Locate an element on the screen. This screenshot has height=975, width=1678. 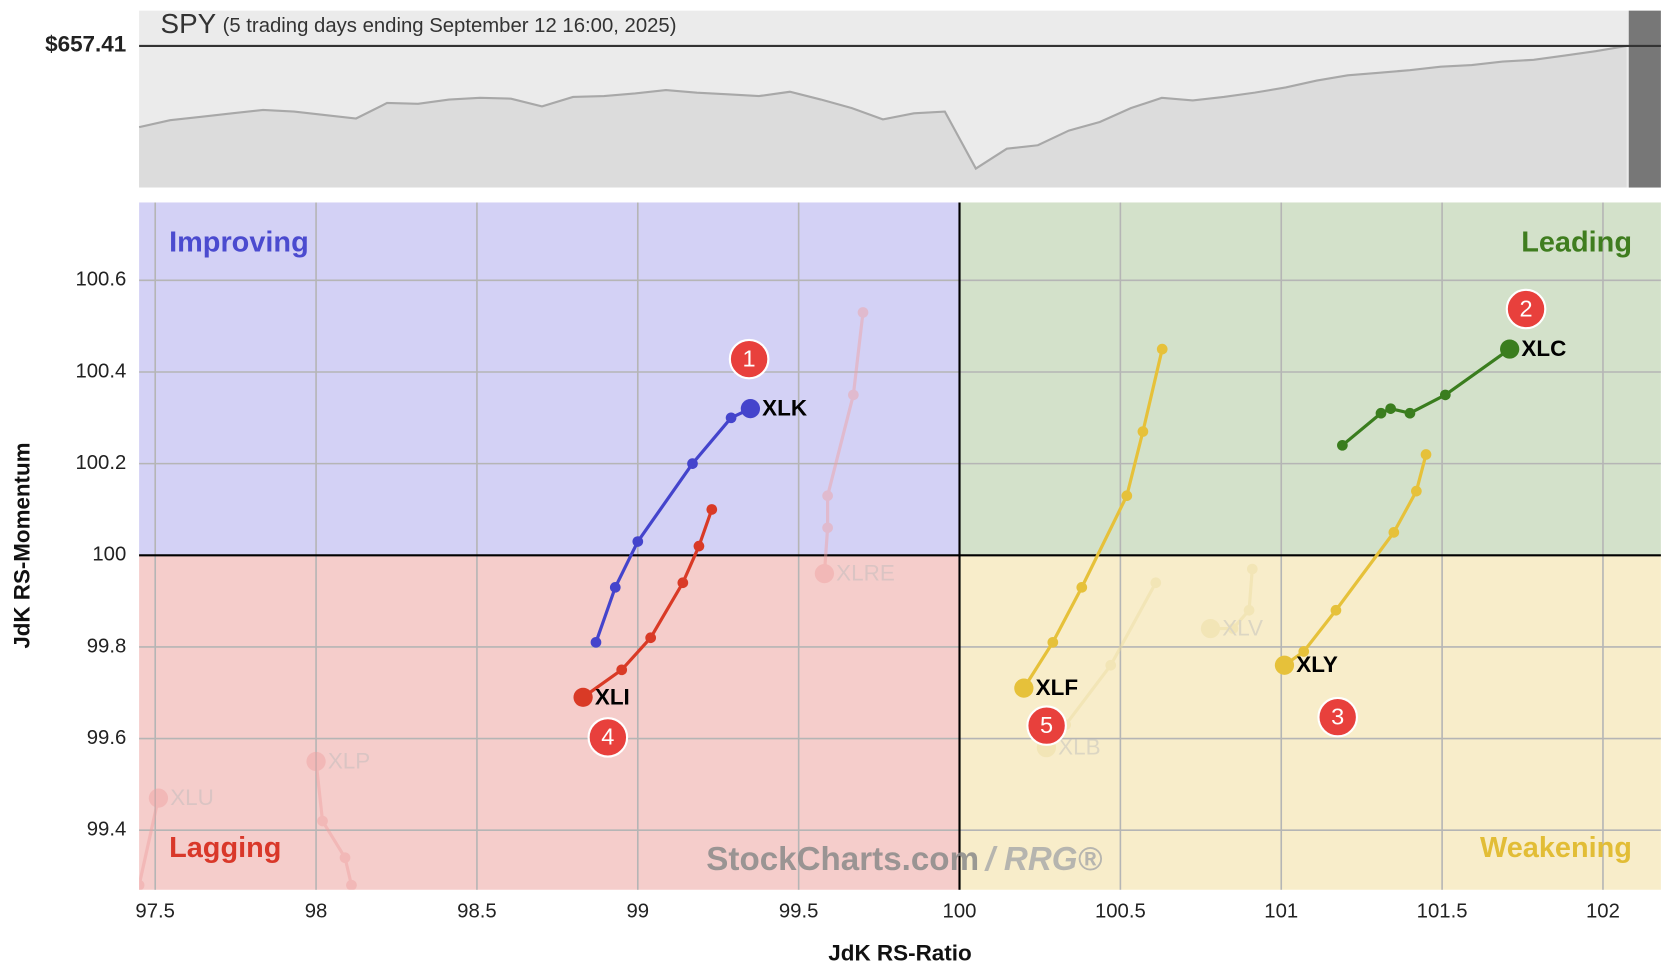
series: XLRE is located at coordinates (854, 446).